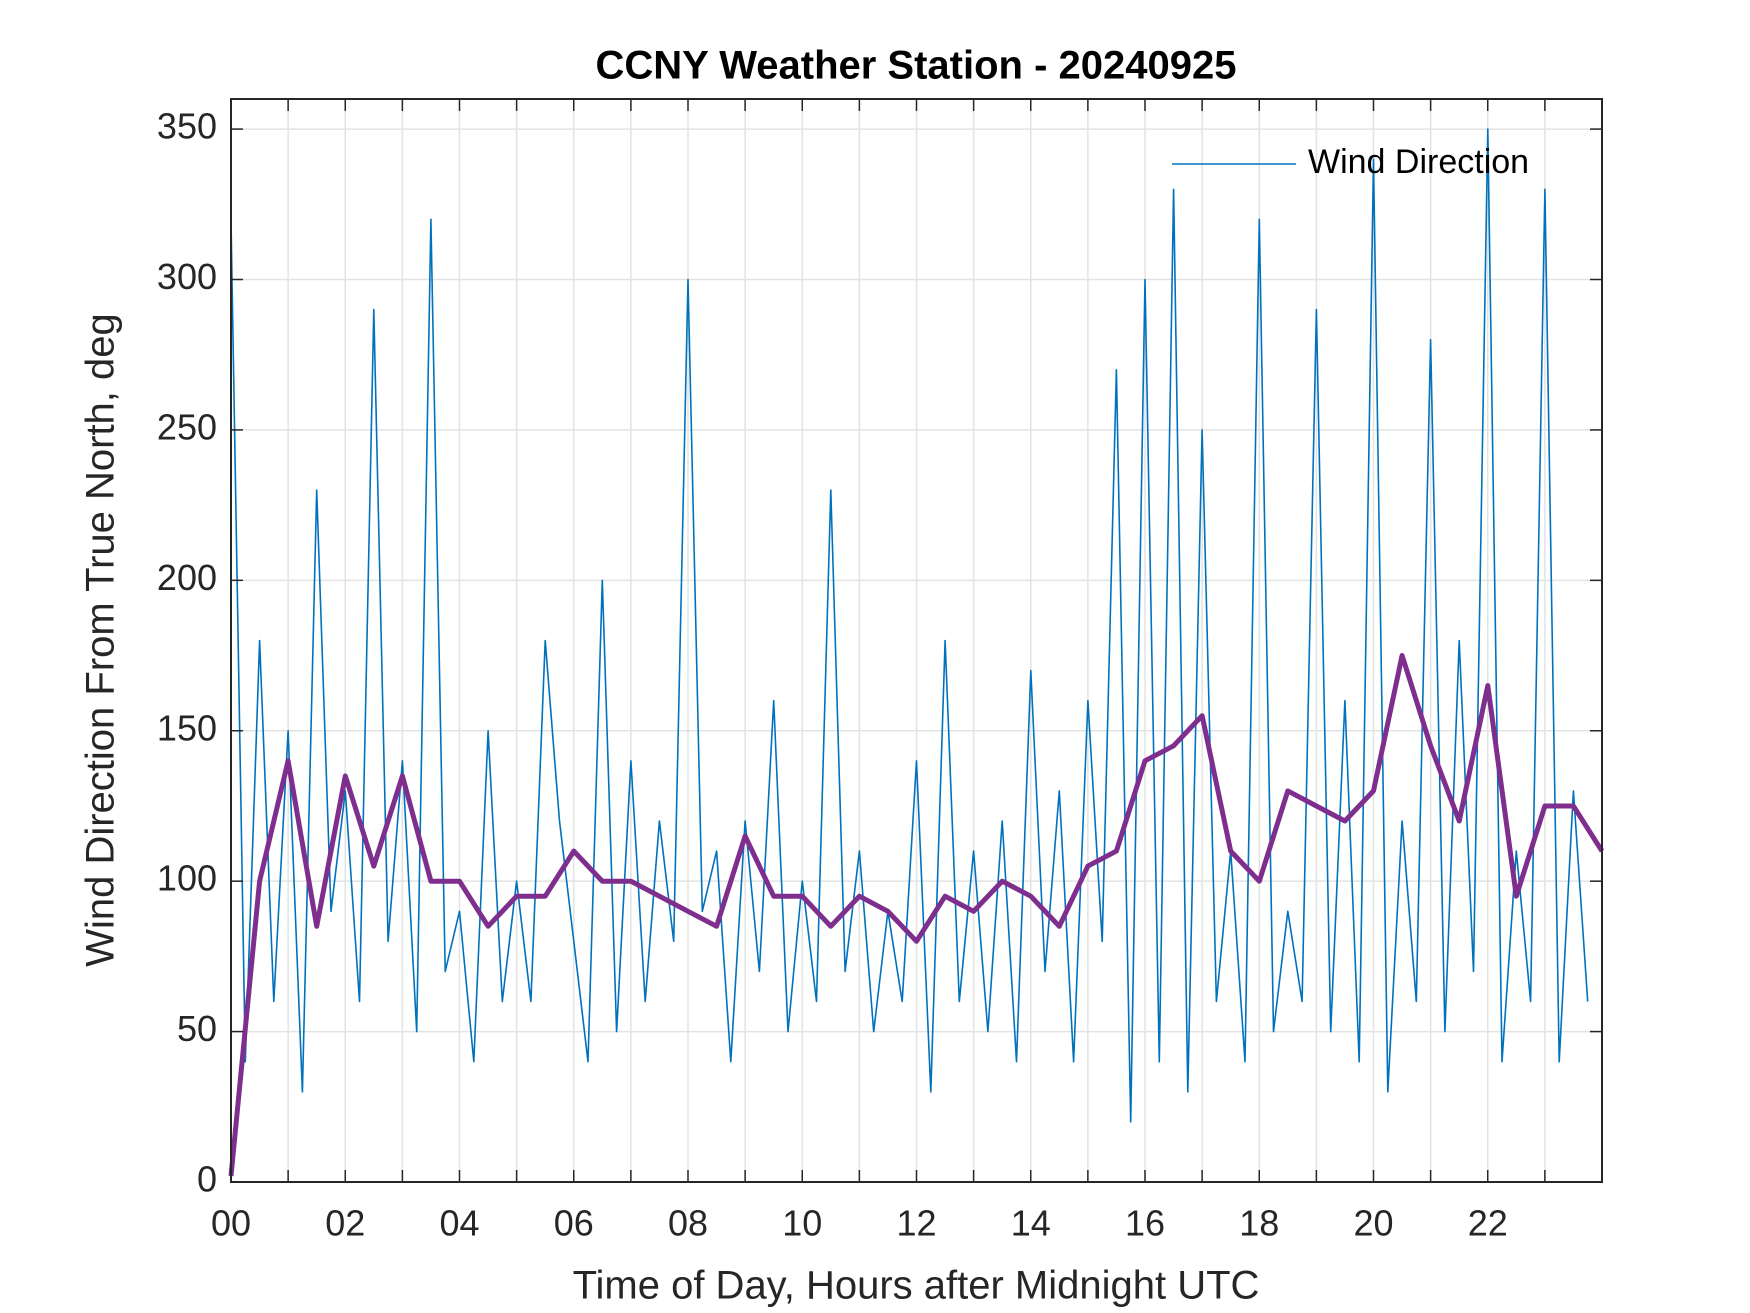  What do you see at coordinates (187, 126) in the screenshot?
I see `y-tick-label: 350` at bounding box center [187, 126].